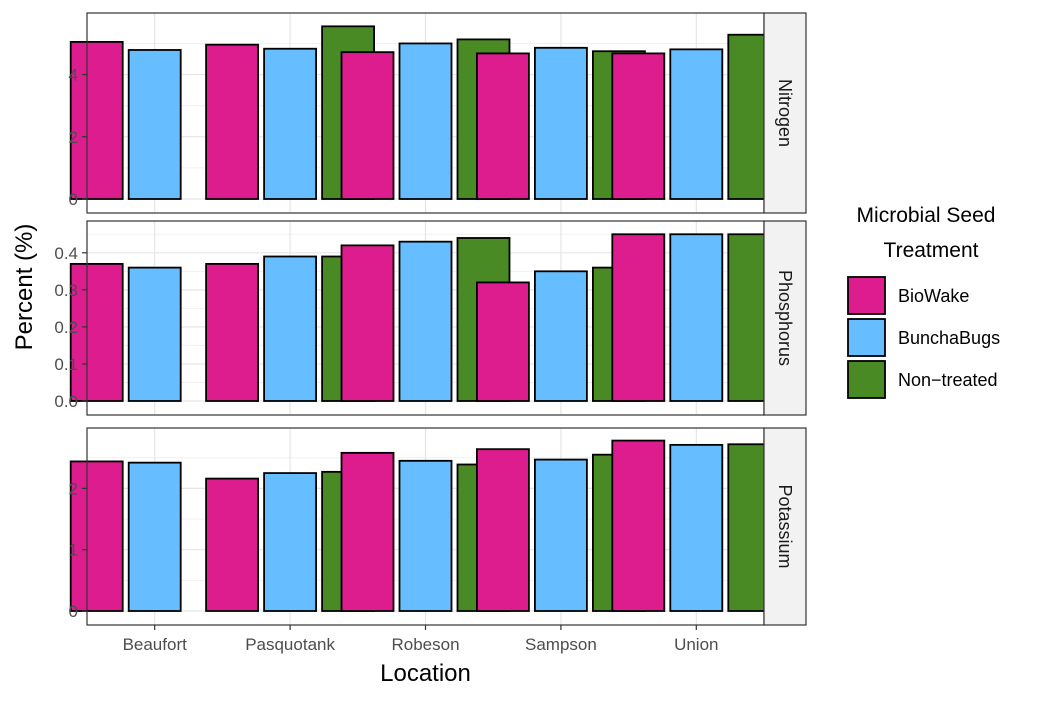  I want to click on bar-nitrogen-pasquotank-biowake, so click(232, 121).